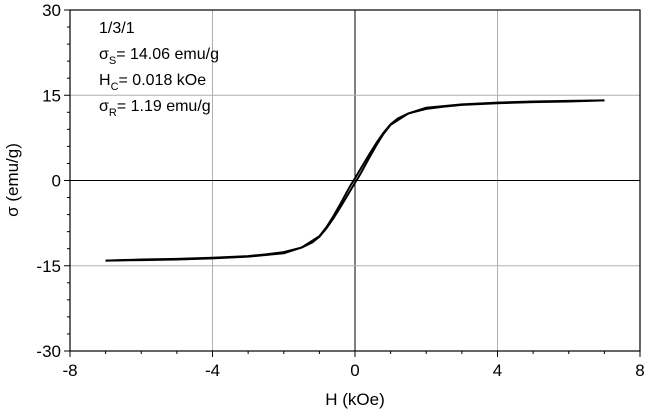 The image size is (646, 413). Describe the element at coordinates (212, 370) in the screenshot. I see `x-tick-label: -4` at that location.